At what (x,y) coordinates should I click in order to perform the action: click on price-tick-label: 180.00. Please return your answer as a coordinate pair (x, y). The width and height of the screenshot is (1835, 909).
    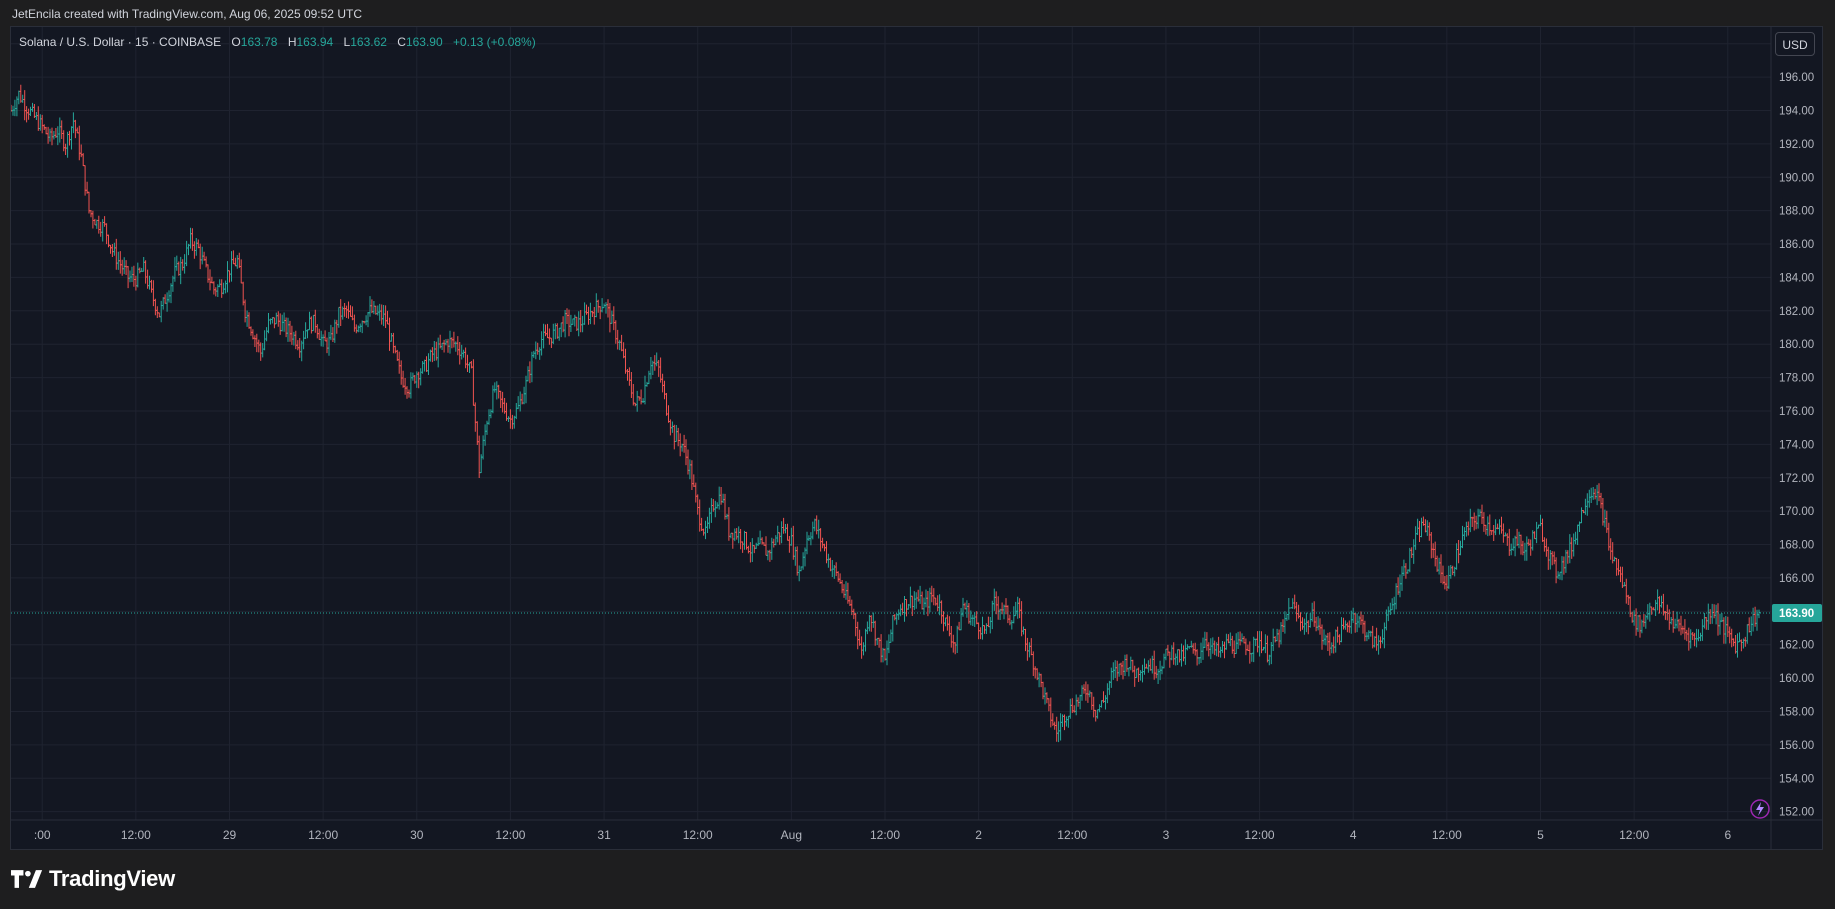
    Looking at the image, I should click on (1796, 345).